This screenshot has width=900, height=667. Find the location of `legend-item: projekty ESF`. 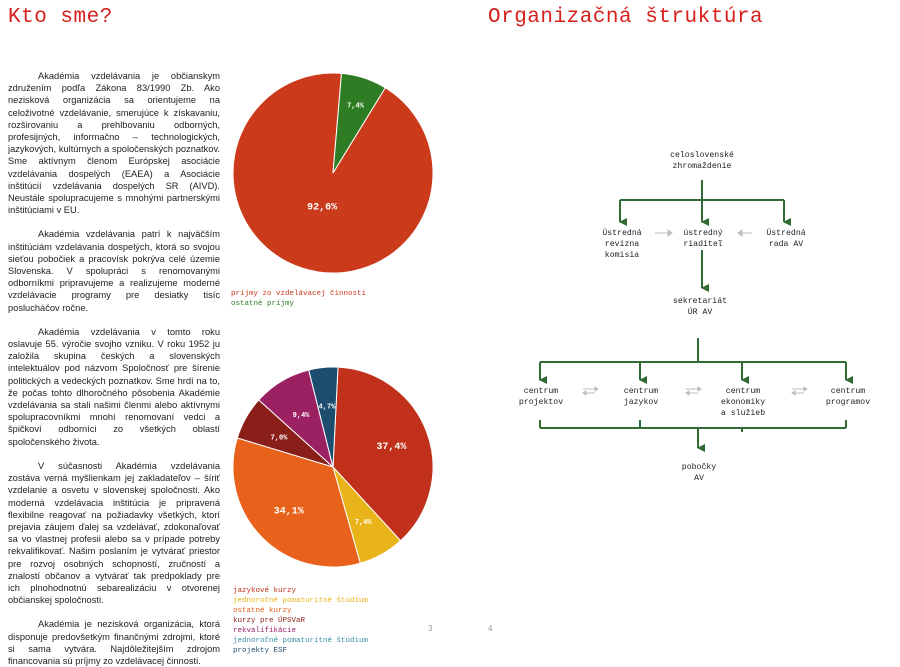

legend-item: projekty ESF is located at coordinates (260, 651).